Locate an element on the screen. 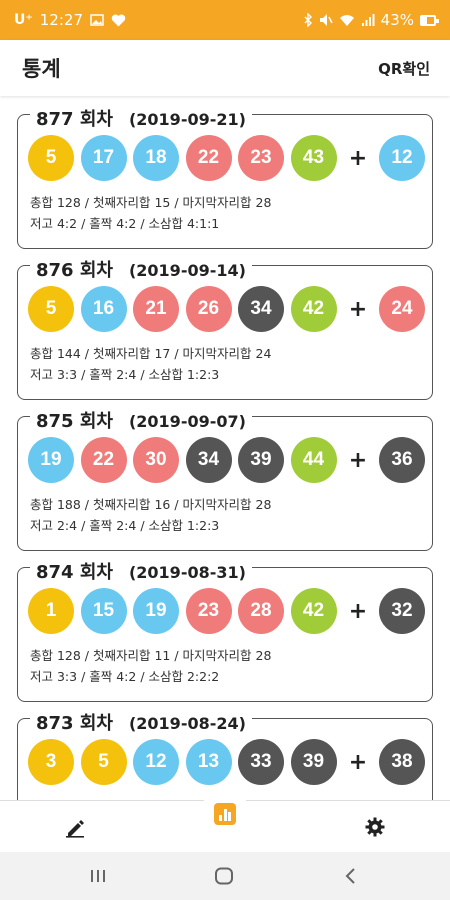  lotto-ball: 21 is located at coordinates (156, 309).